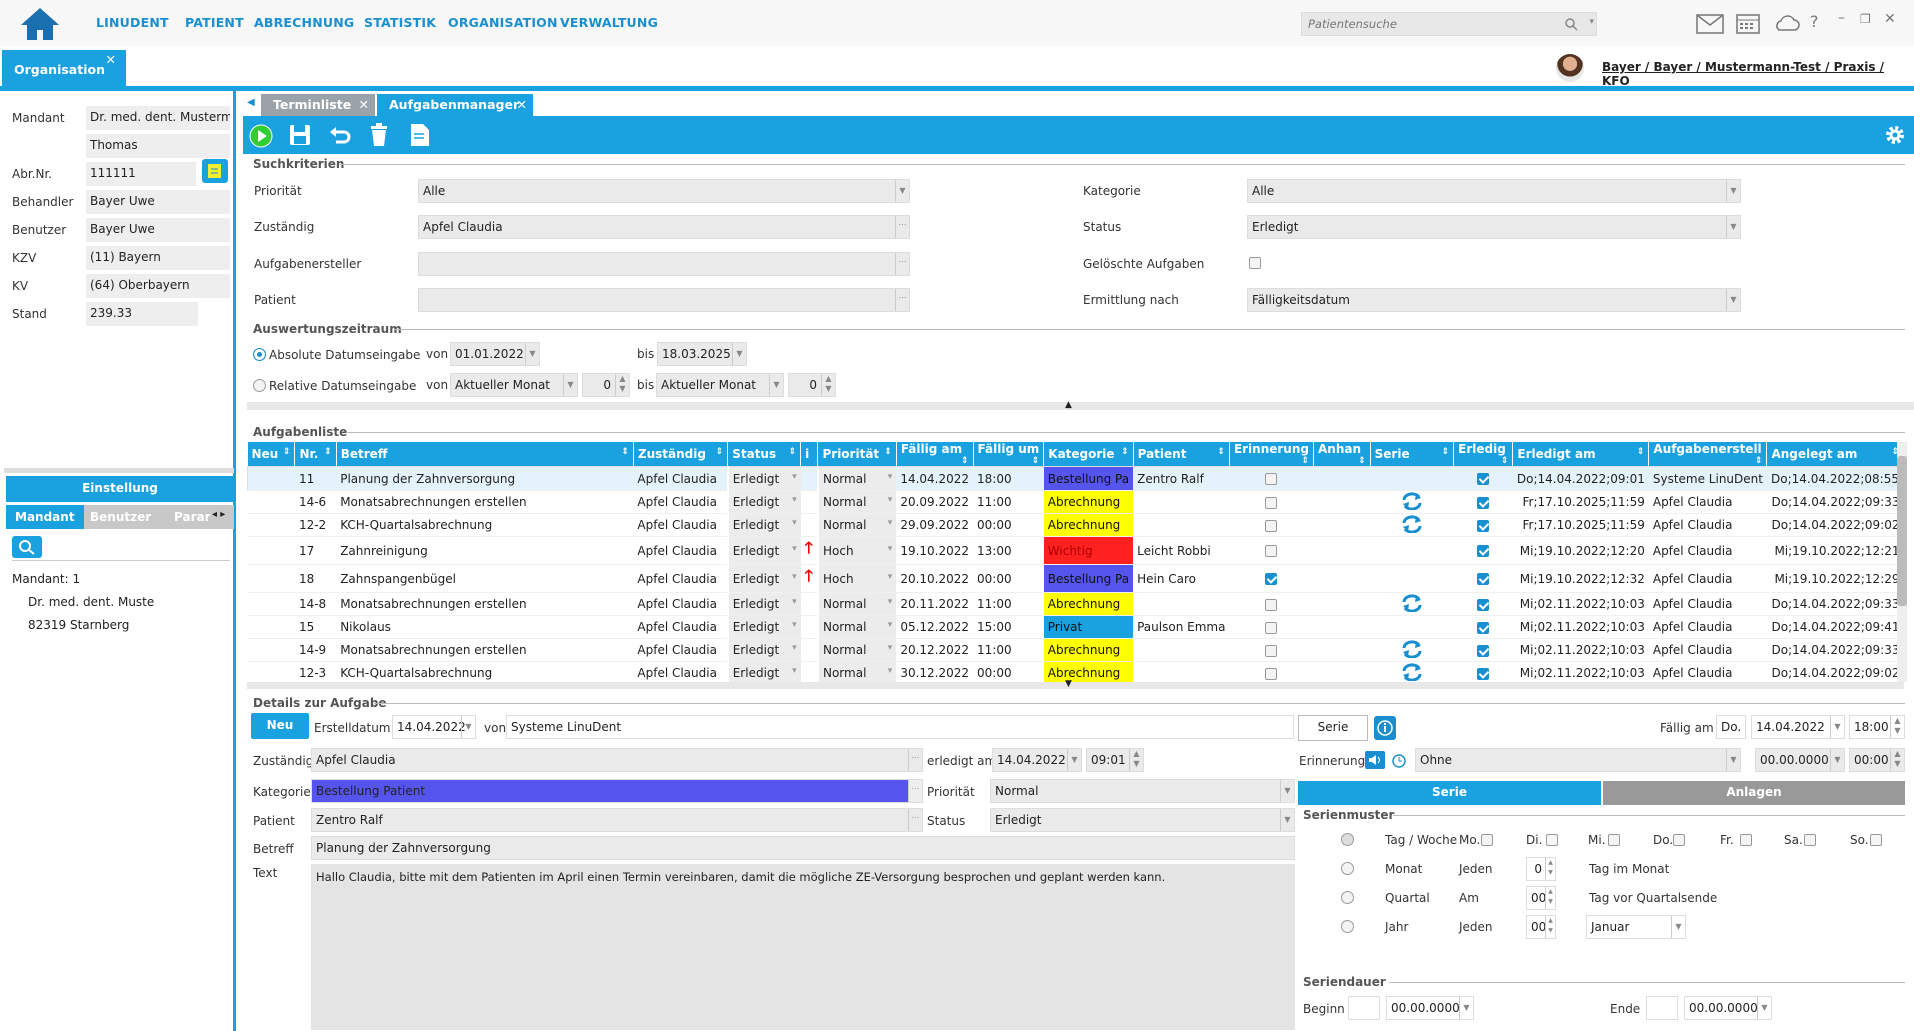 The image size is (1914, 1031). I want to click on von-relative-select: Aktueller Monat ▼, so click(514, 385).